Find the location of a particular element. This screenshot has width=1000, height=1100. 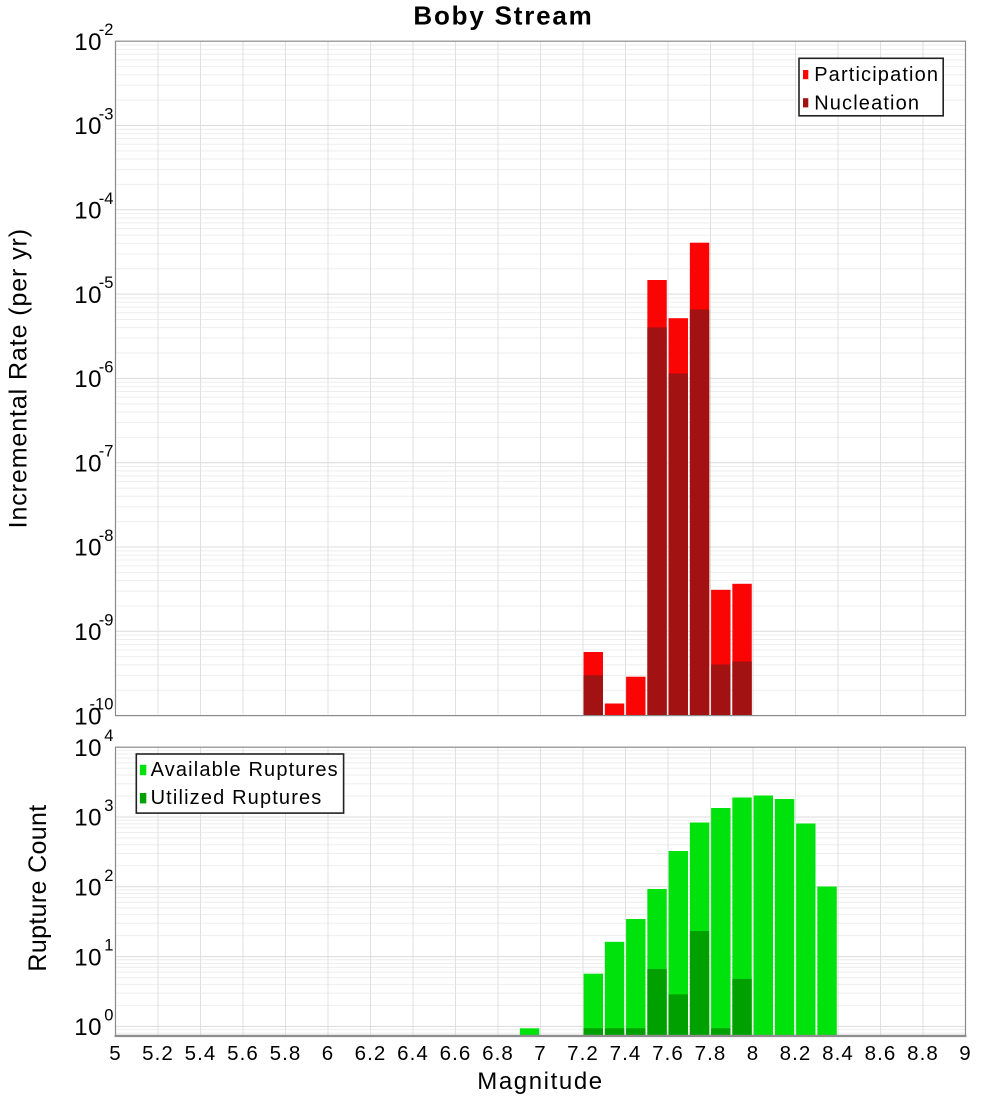

svg-text: -10 is located at coordinates (102, 705).